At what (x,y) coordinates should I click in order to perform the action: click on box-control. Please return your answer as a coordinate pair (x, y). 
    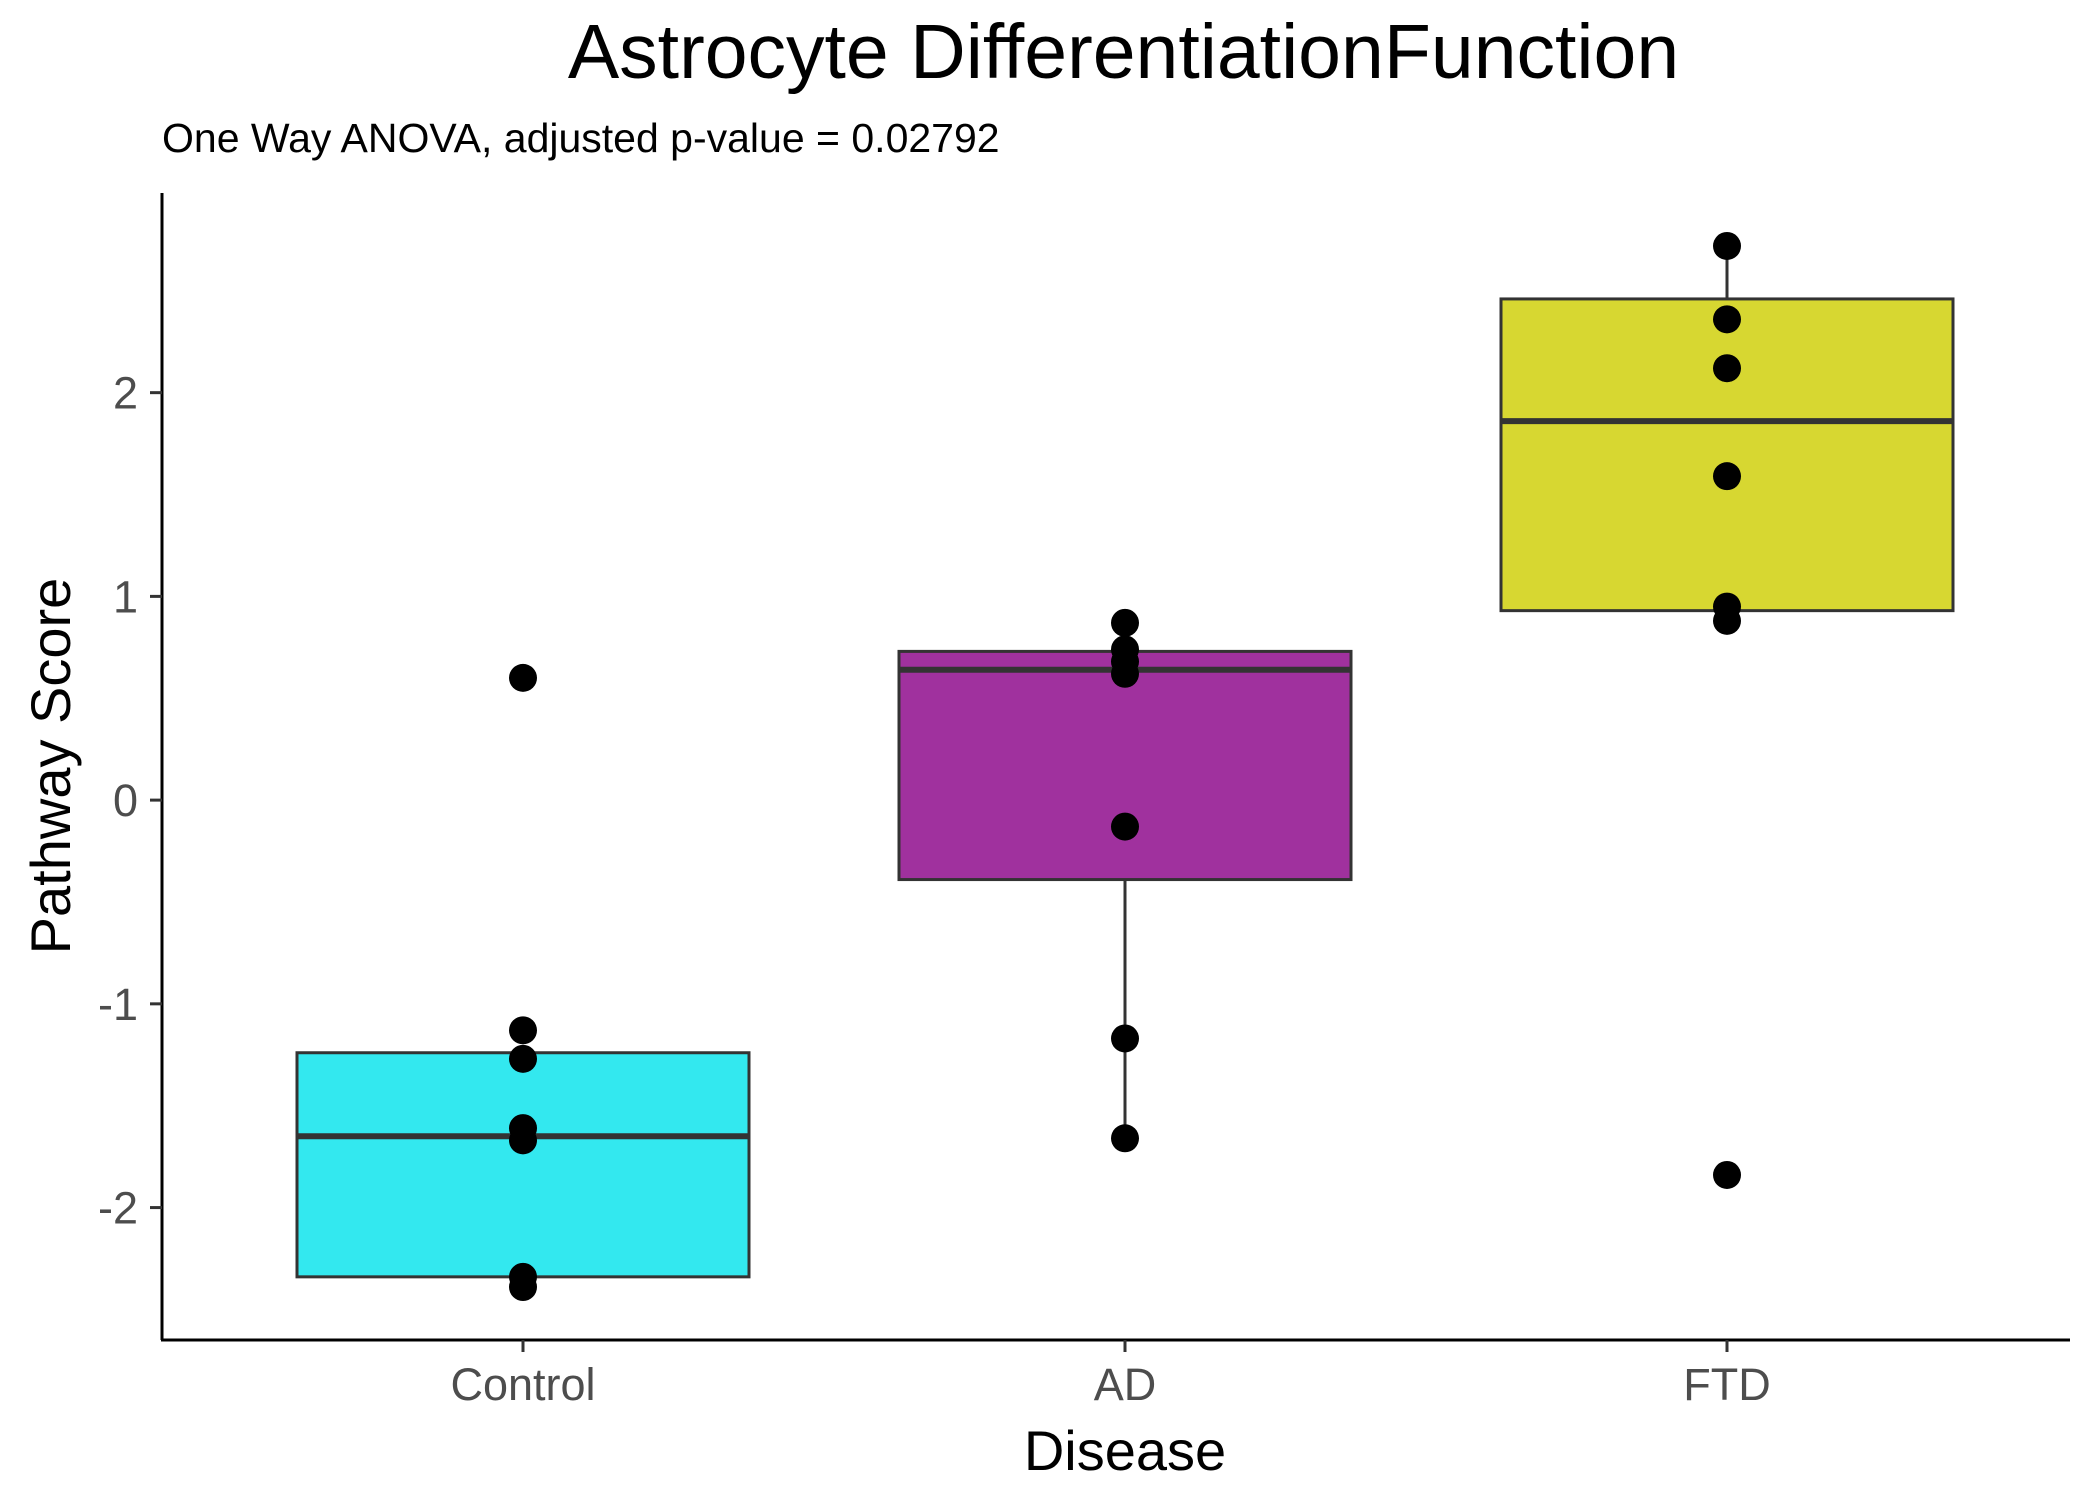
    Looking at the image, I should click on (523, 1165).